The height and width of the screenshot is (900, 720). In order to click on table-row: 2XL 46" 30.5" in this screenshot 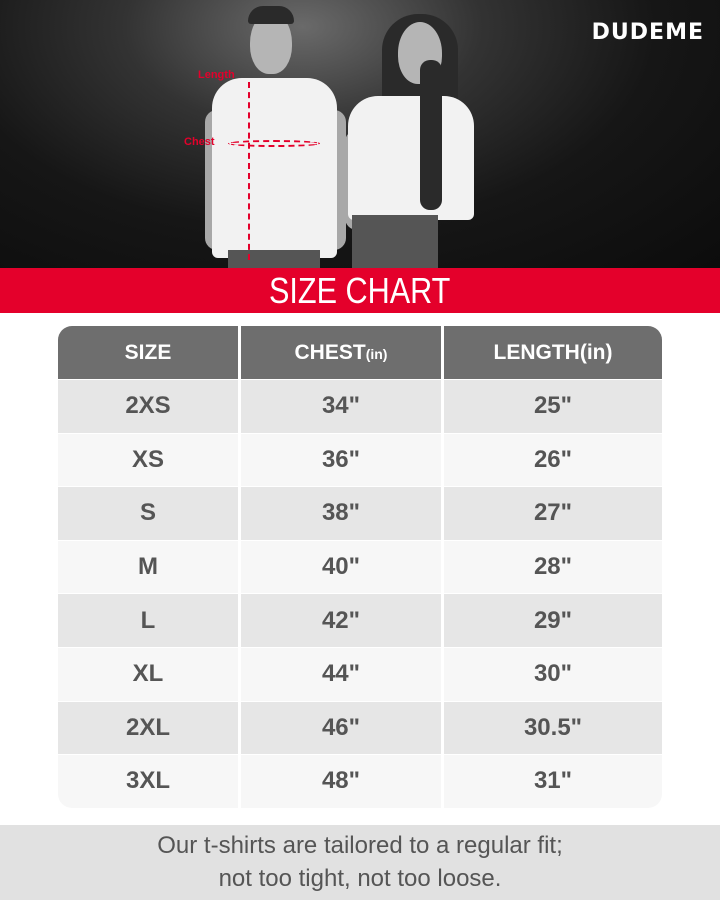, I will do `click(360, 727)`.